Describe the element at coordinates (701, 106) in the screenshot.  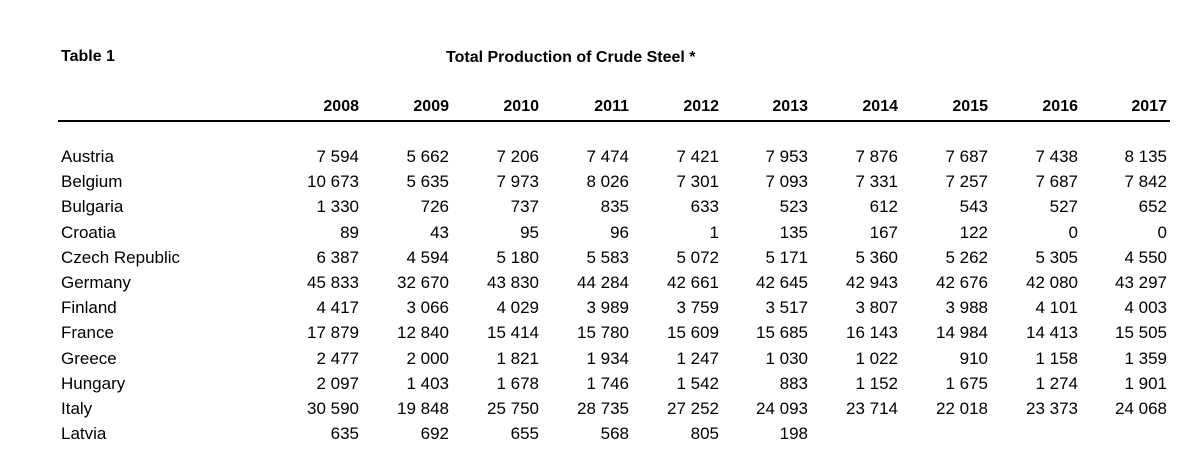
I see `year-header: 2012` at that location.